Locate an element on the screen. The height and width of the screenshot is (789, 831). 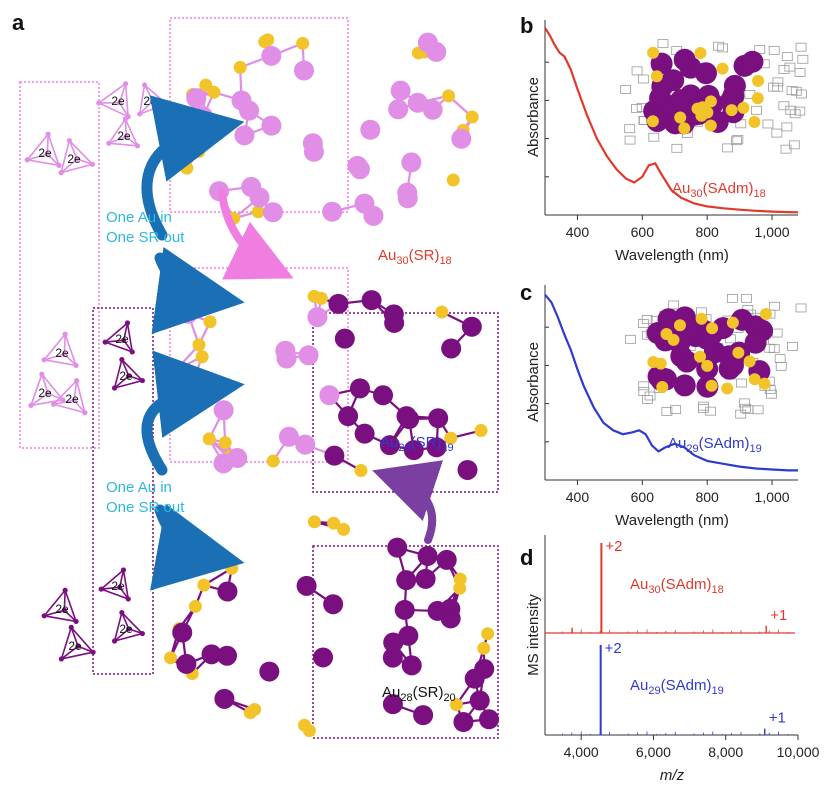
chart-d-xtick-label: 10,000 is located at coordinates (798, 752).